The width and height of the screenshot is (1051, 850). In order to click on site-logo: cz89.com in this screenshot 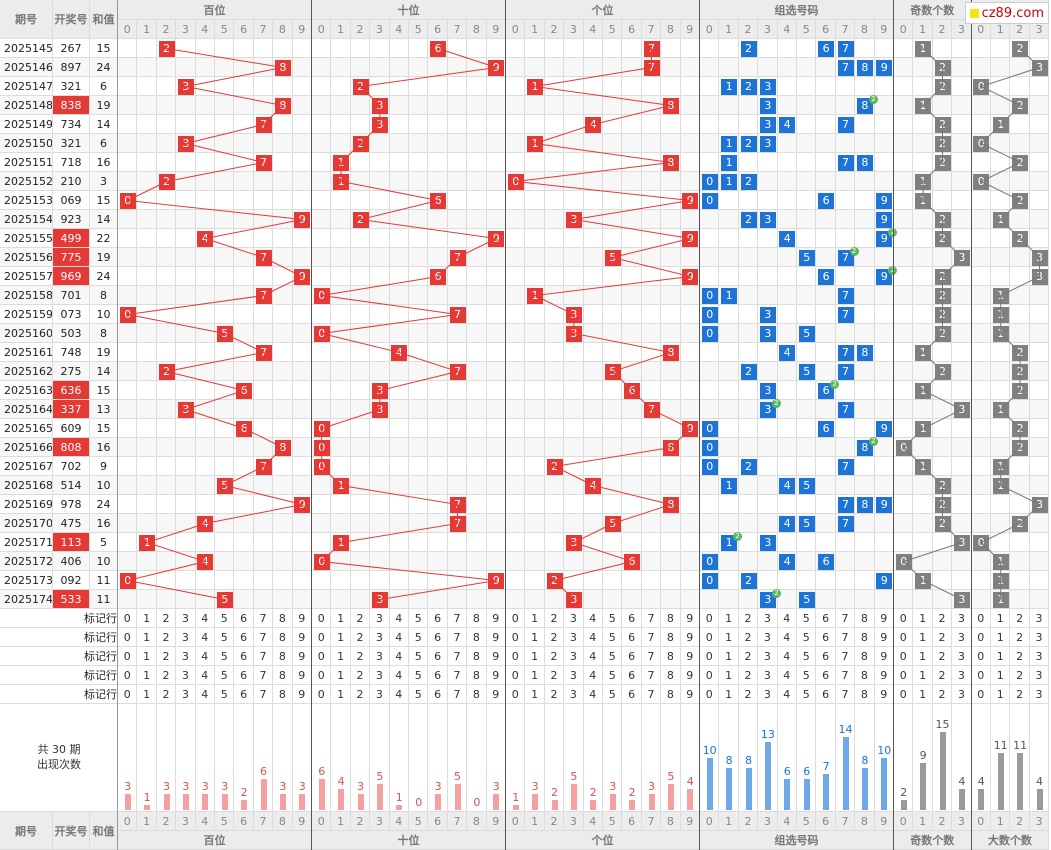, I will do `click(1006, 13)`.